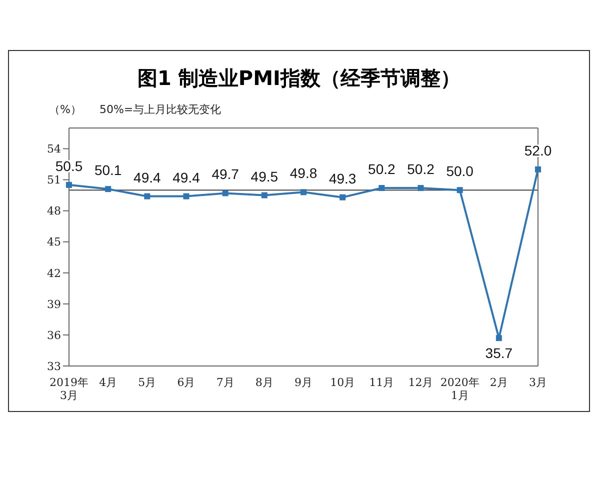 The width and height of the screenshot is (600, 480). Describe the element at coordinates (108, 170) in the screenshot. I see `data-label: 50.1` at that location.